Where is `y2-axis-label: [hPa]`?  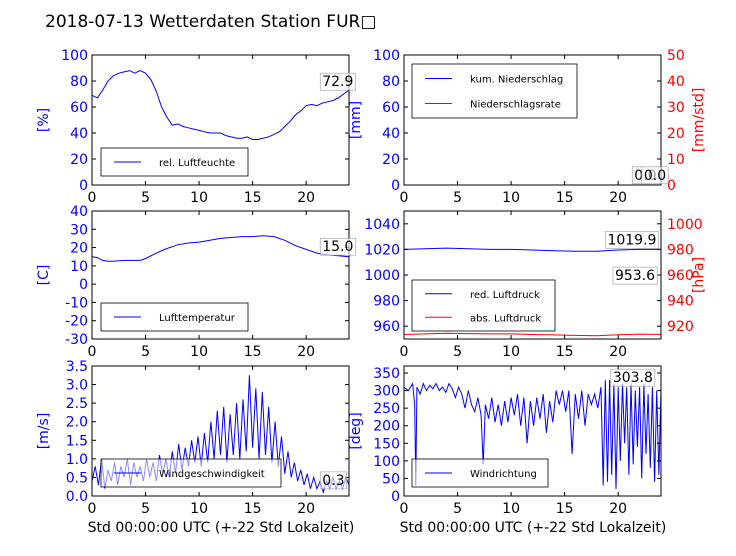
y2-axis-label: [hPa] is located at coordinates (699, 275).